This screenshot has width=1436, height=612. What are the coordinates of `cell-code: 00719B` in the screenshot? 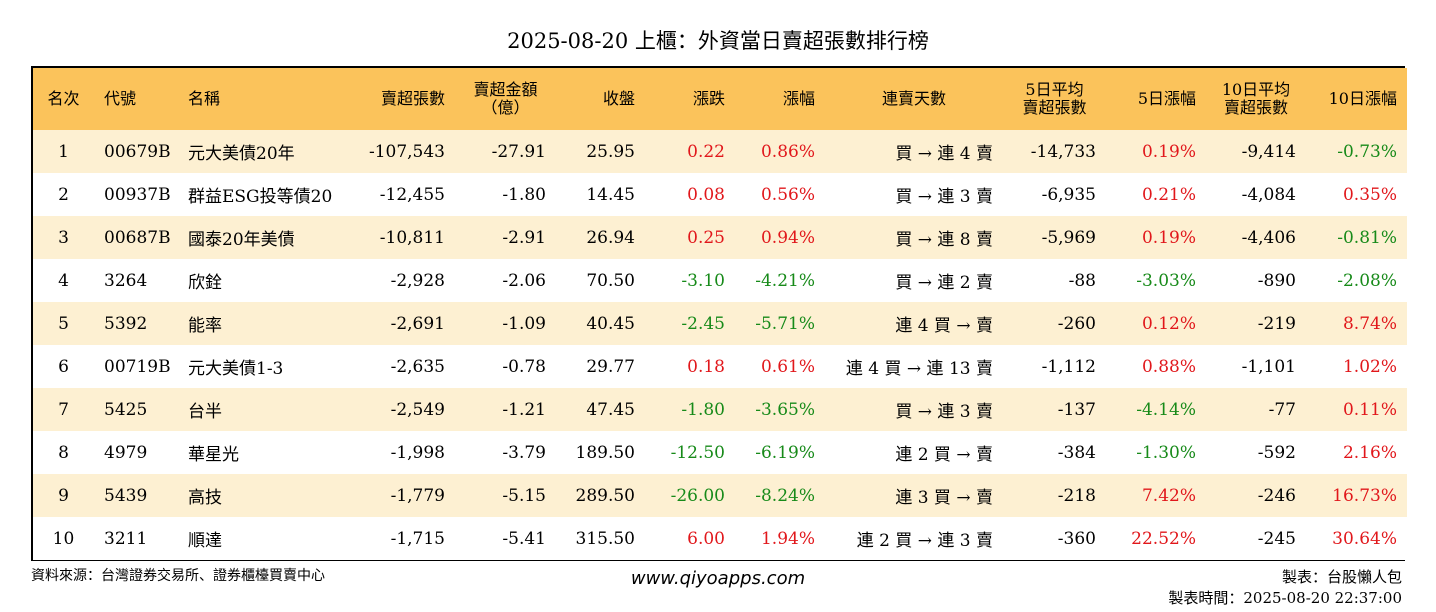 It's located at (137, 366).